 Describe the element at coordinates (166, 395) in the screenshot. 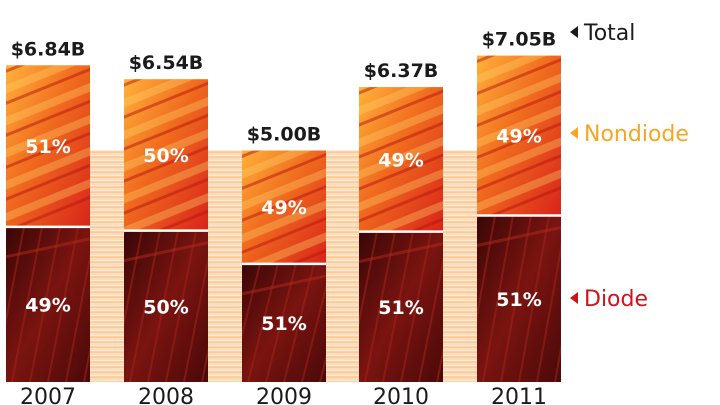

I see `x-tick-label: 2008` at that location.